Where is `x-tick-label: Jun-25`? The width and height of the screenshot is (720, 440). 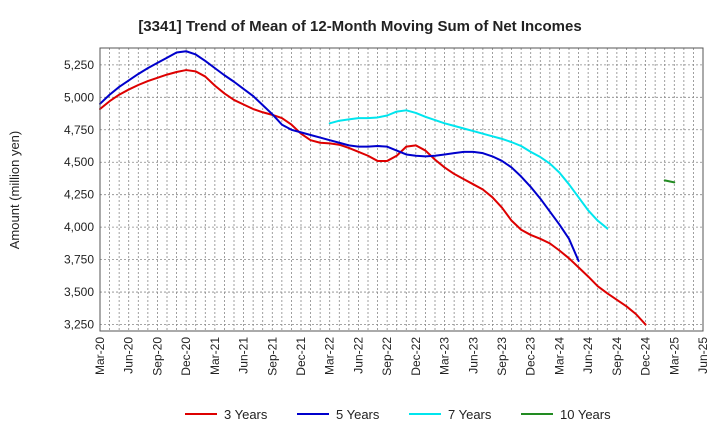
x-tick-label: Jun-25 is located at coordinates (703, 355).